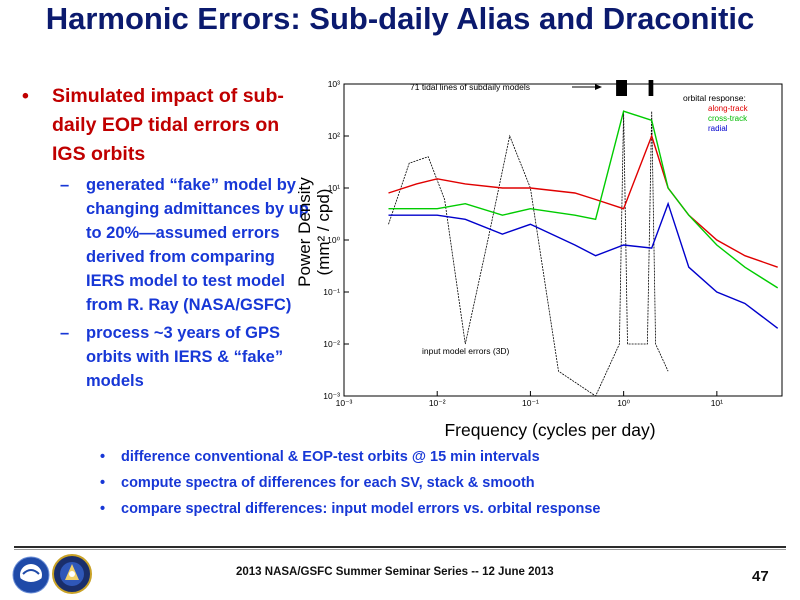  I want to click on input-errors-annotation: input model errors (3D), so click(466, 351).